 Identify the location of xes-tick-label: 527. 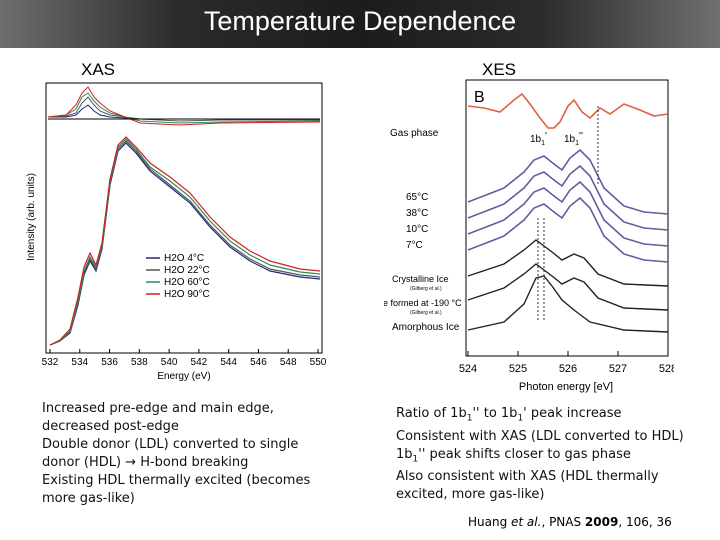
(618, 369).